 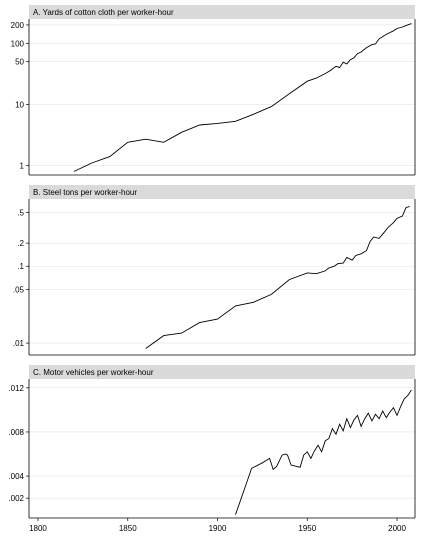 I want to click on panel-c-x-ticks: 1800 1850 1900 1950 2000, so click(x=217, y=525).